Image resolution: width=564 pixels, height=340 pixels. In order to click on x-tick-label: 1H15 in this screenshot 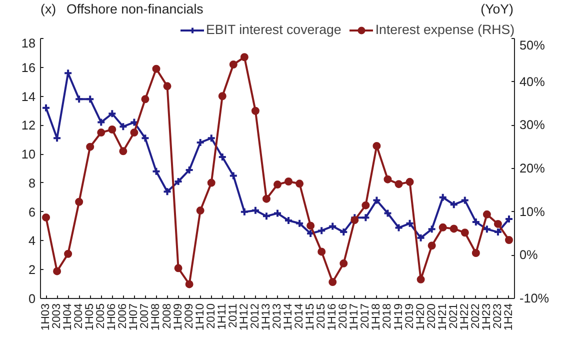, I will do `click(310, 317)`.